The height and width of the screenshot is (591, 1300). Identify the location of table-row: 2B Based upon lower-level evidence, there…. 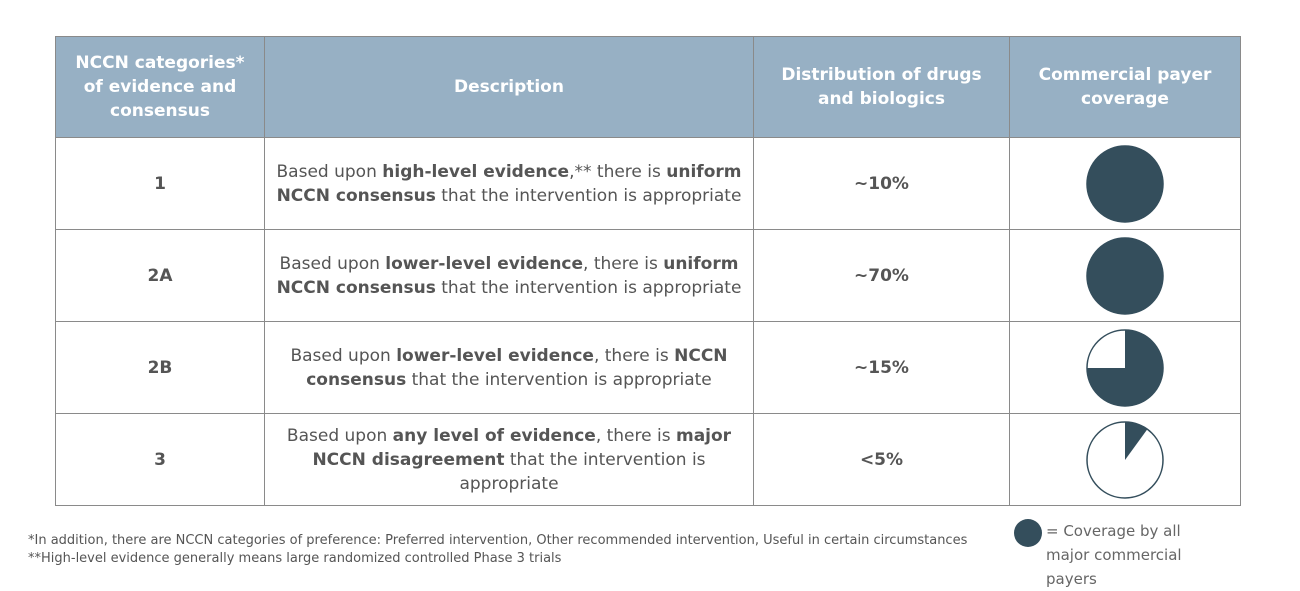
(648, 367).